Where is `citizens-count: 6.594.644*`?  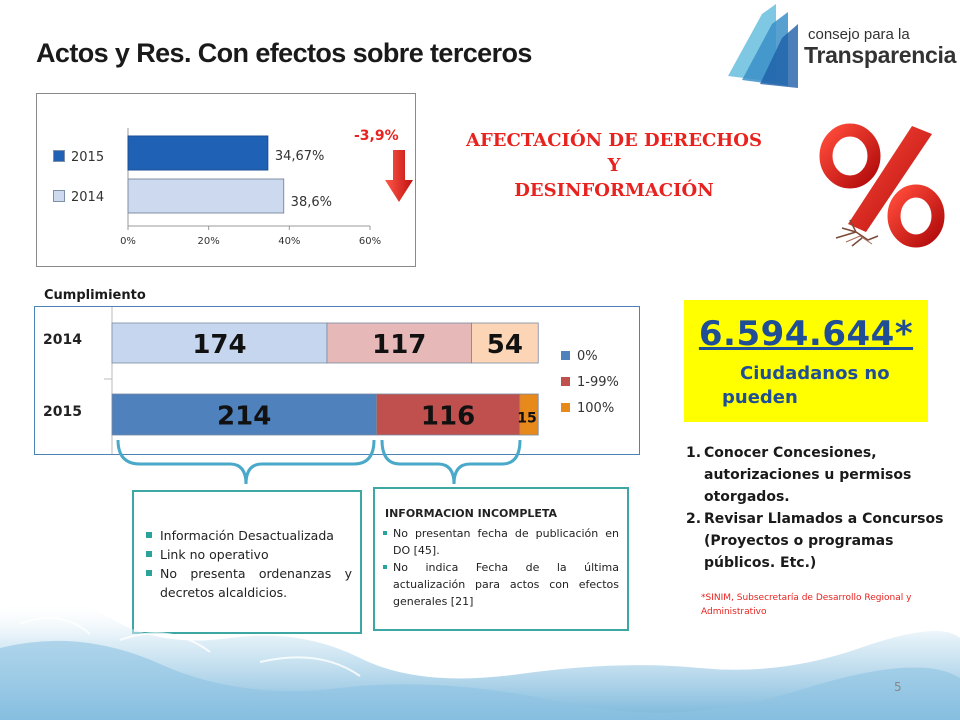
citizens-count: 6.594.644* is located at coordinates (806, 334).